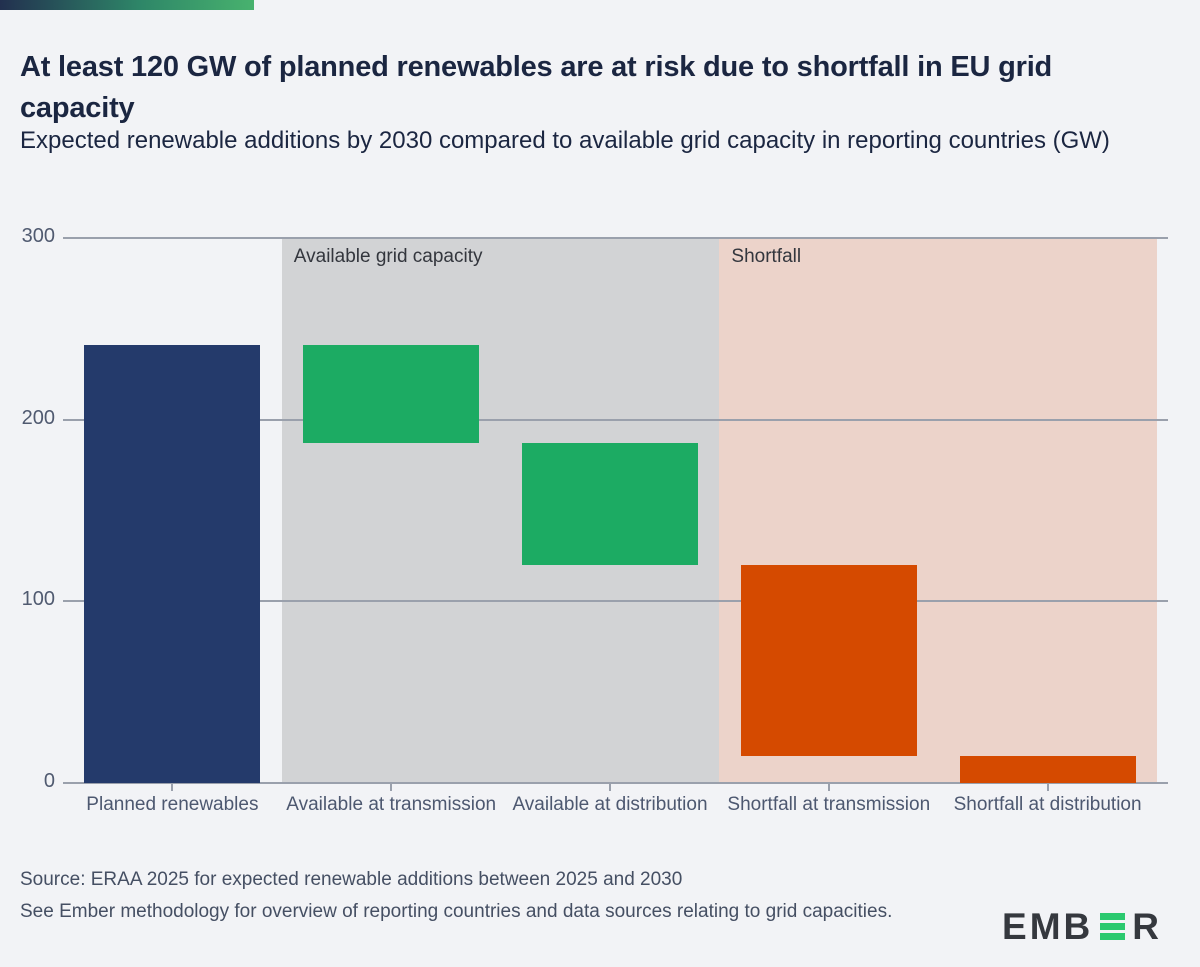 This screenshot has width=1200, height=967. What do you see at coordinates (610, 504) in the screenshot?
I see `bar-available-at-distribution` at bounding box center [610, 504].